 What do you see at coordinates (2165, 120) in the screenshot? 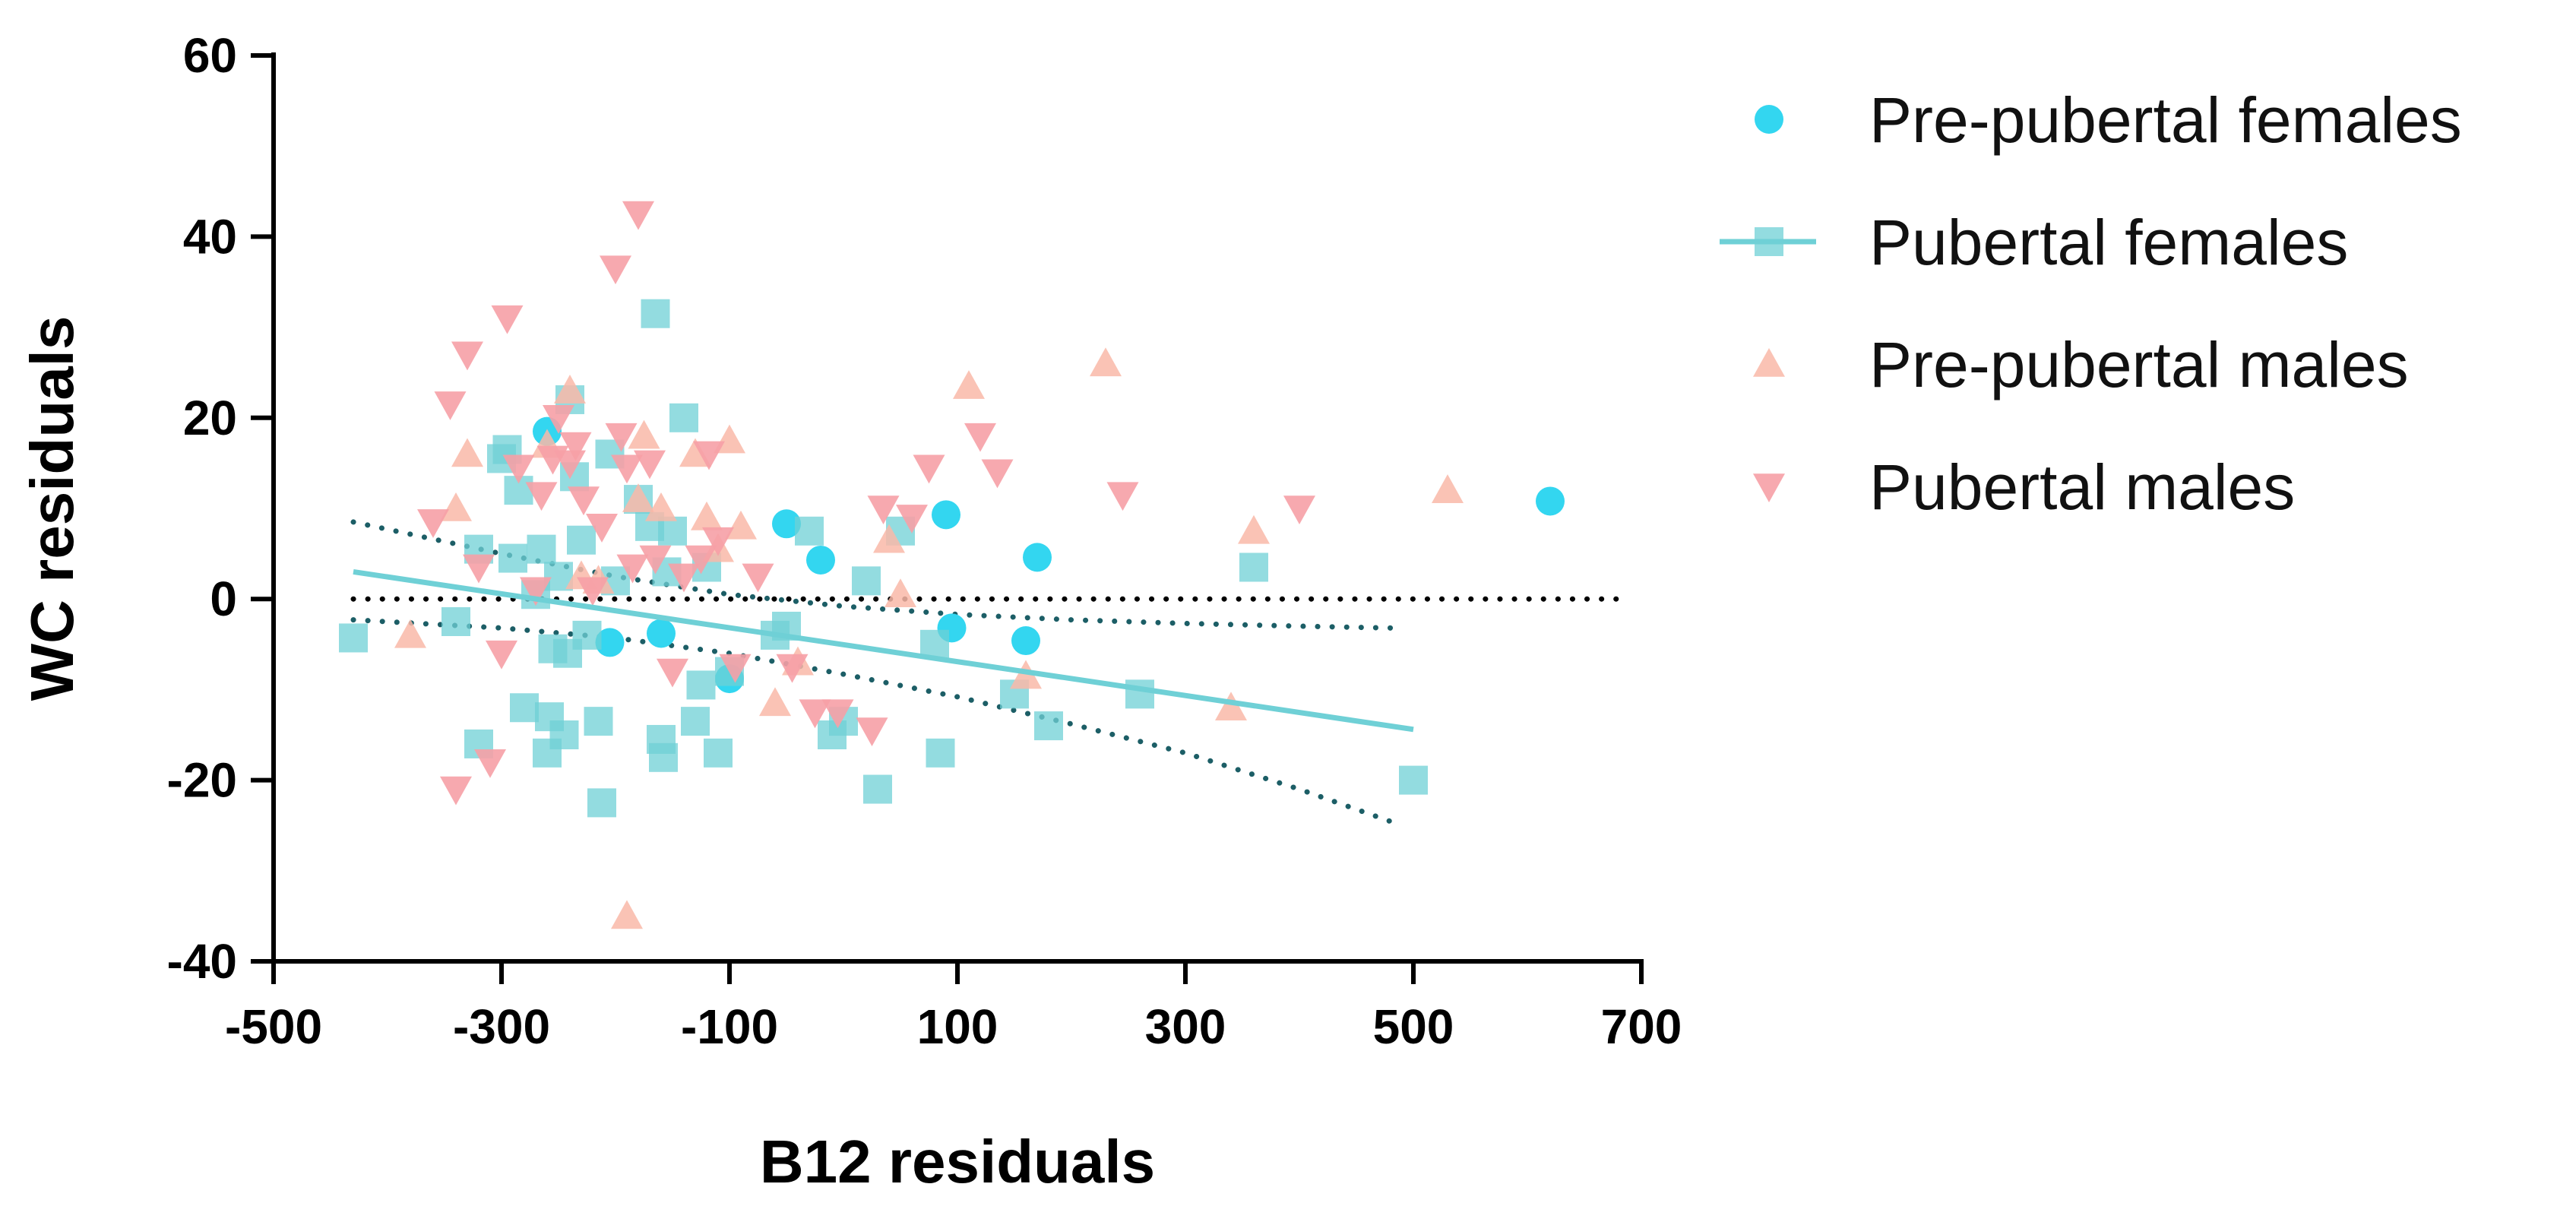
I see `legend-label: Pre-pubertal females` at bounding box center [2165, 120].